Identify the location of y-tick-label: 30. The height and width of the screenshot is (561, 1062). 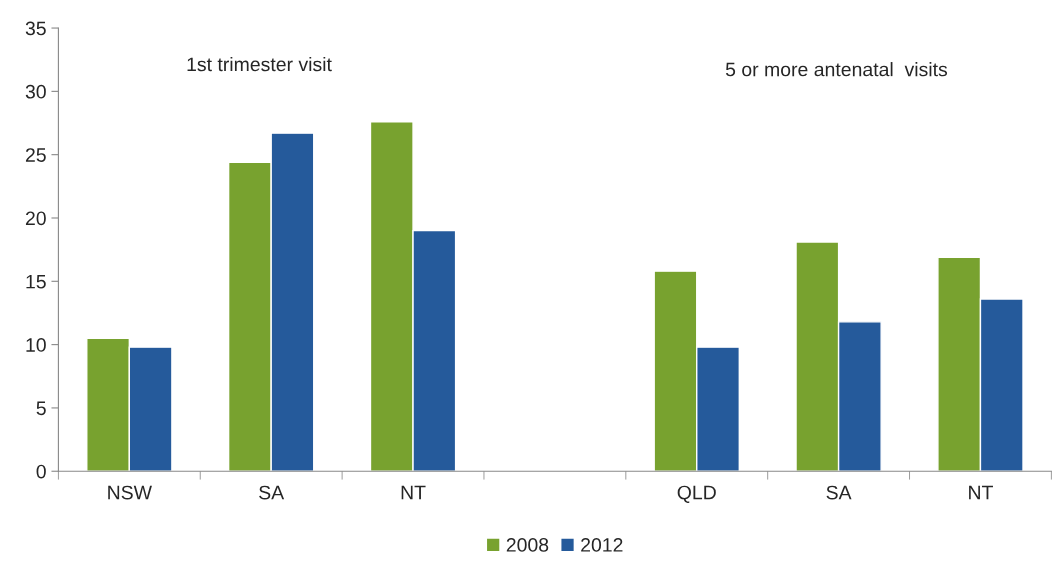
(35, 91).